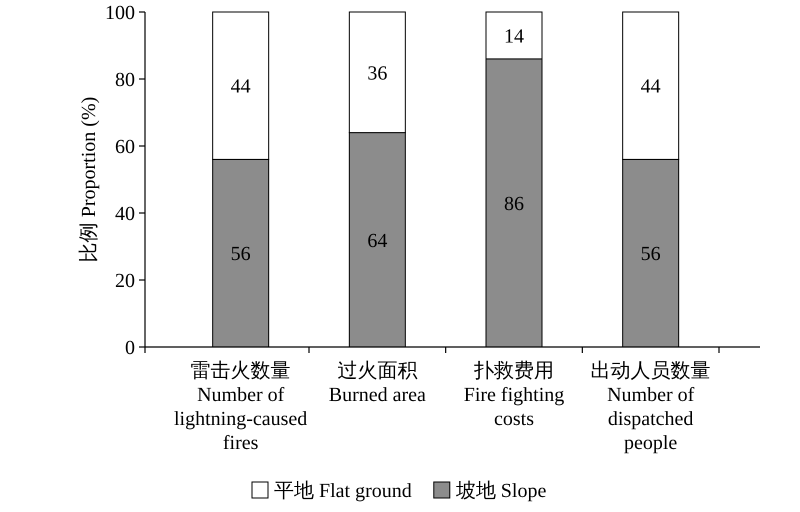  What do you see at coordinates (377, 241) in the screenshot?
I see `data-label: 64` at bounding box center [377, 241].